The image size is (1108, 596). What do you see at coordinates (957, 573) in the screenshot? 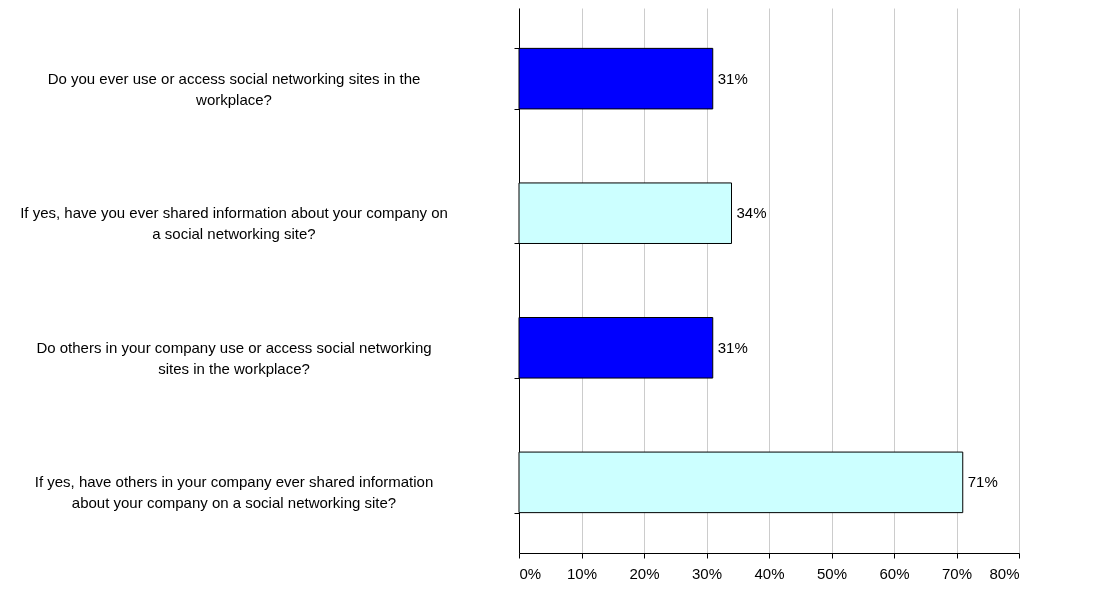
I see `x-tick-label: 70%` at bounding box center [957, 573].